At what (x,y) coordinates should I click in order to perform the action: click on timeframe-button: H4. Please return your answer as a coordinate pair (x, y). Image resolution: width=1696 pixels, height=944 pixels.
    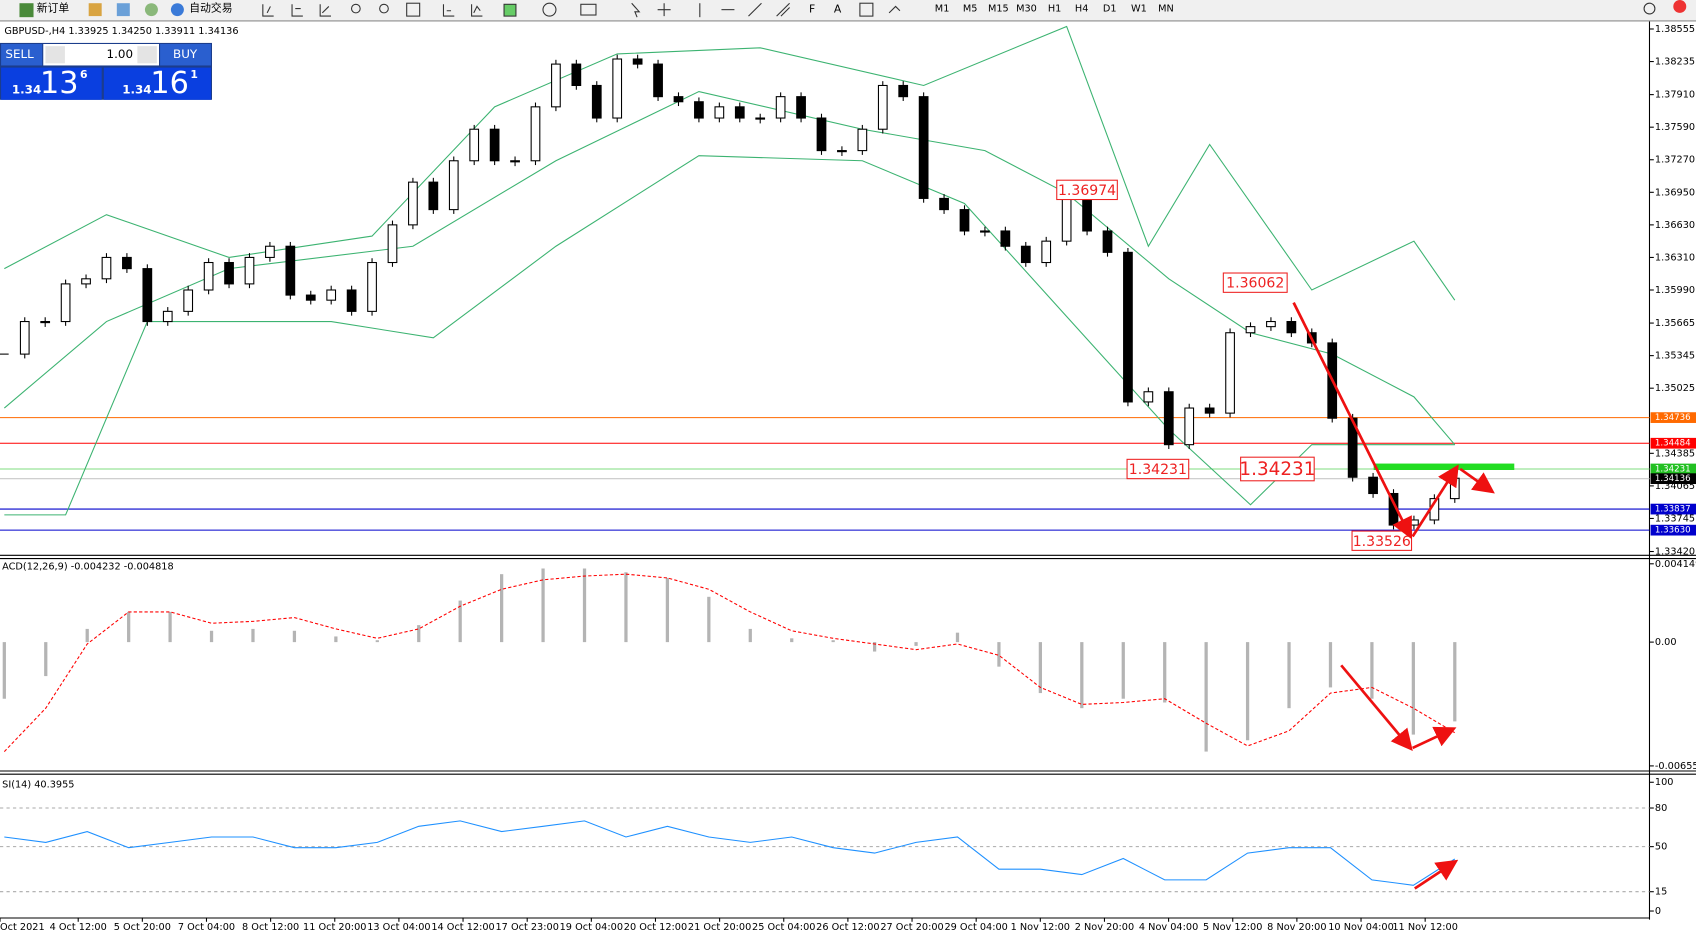
    Looking at the image, I should click on (1082, 9).